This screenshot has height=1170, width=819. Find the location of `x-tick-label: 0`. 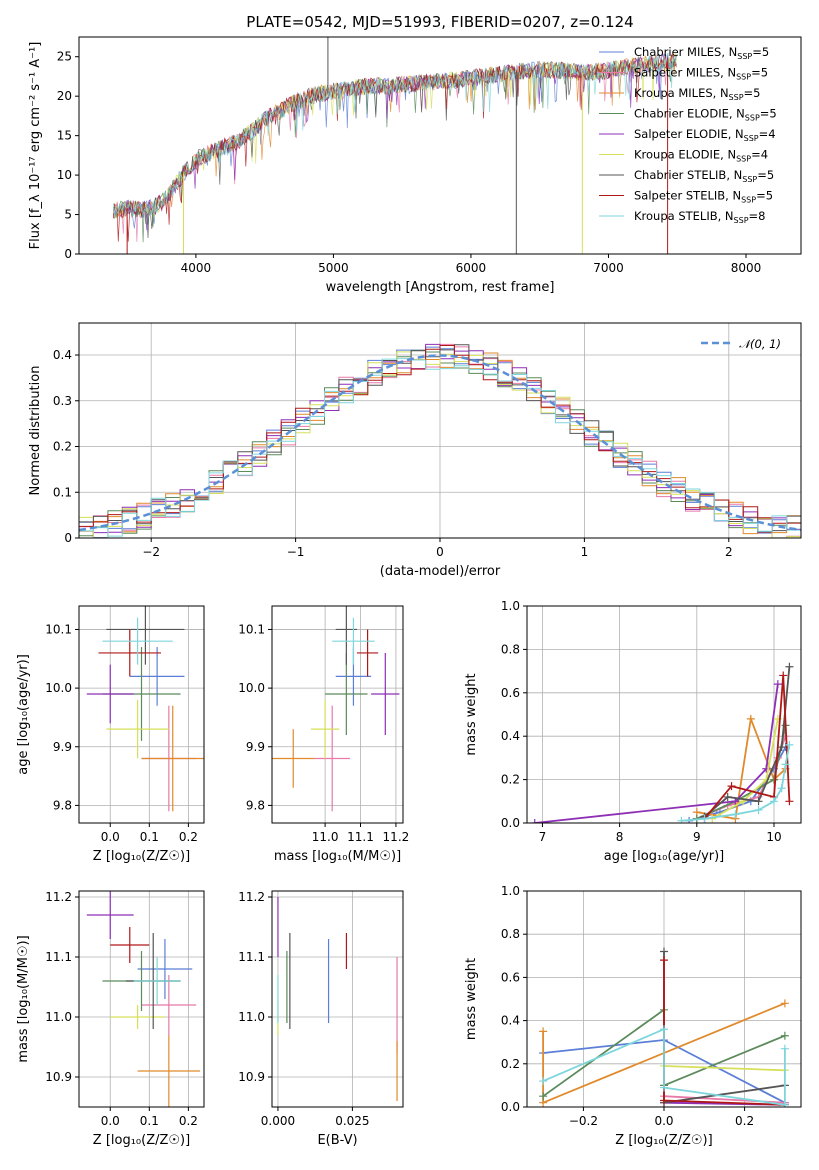

x-tick-label: 0 is located at coordinates (440, 552).